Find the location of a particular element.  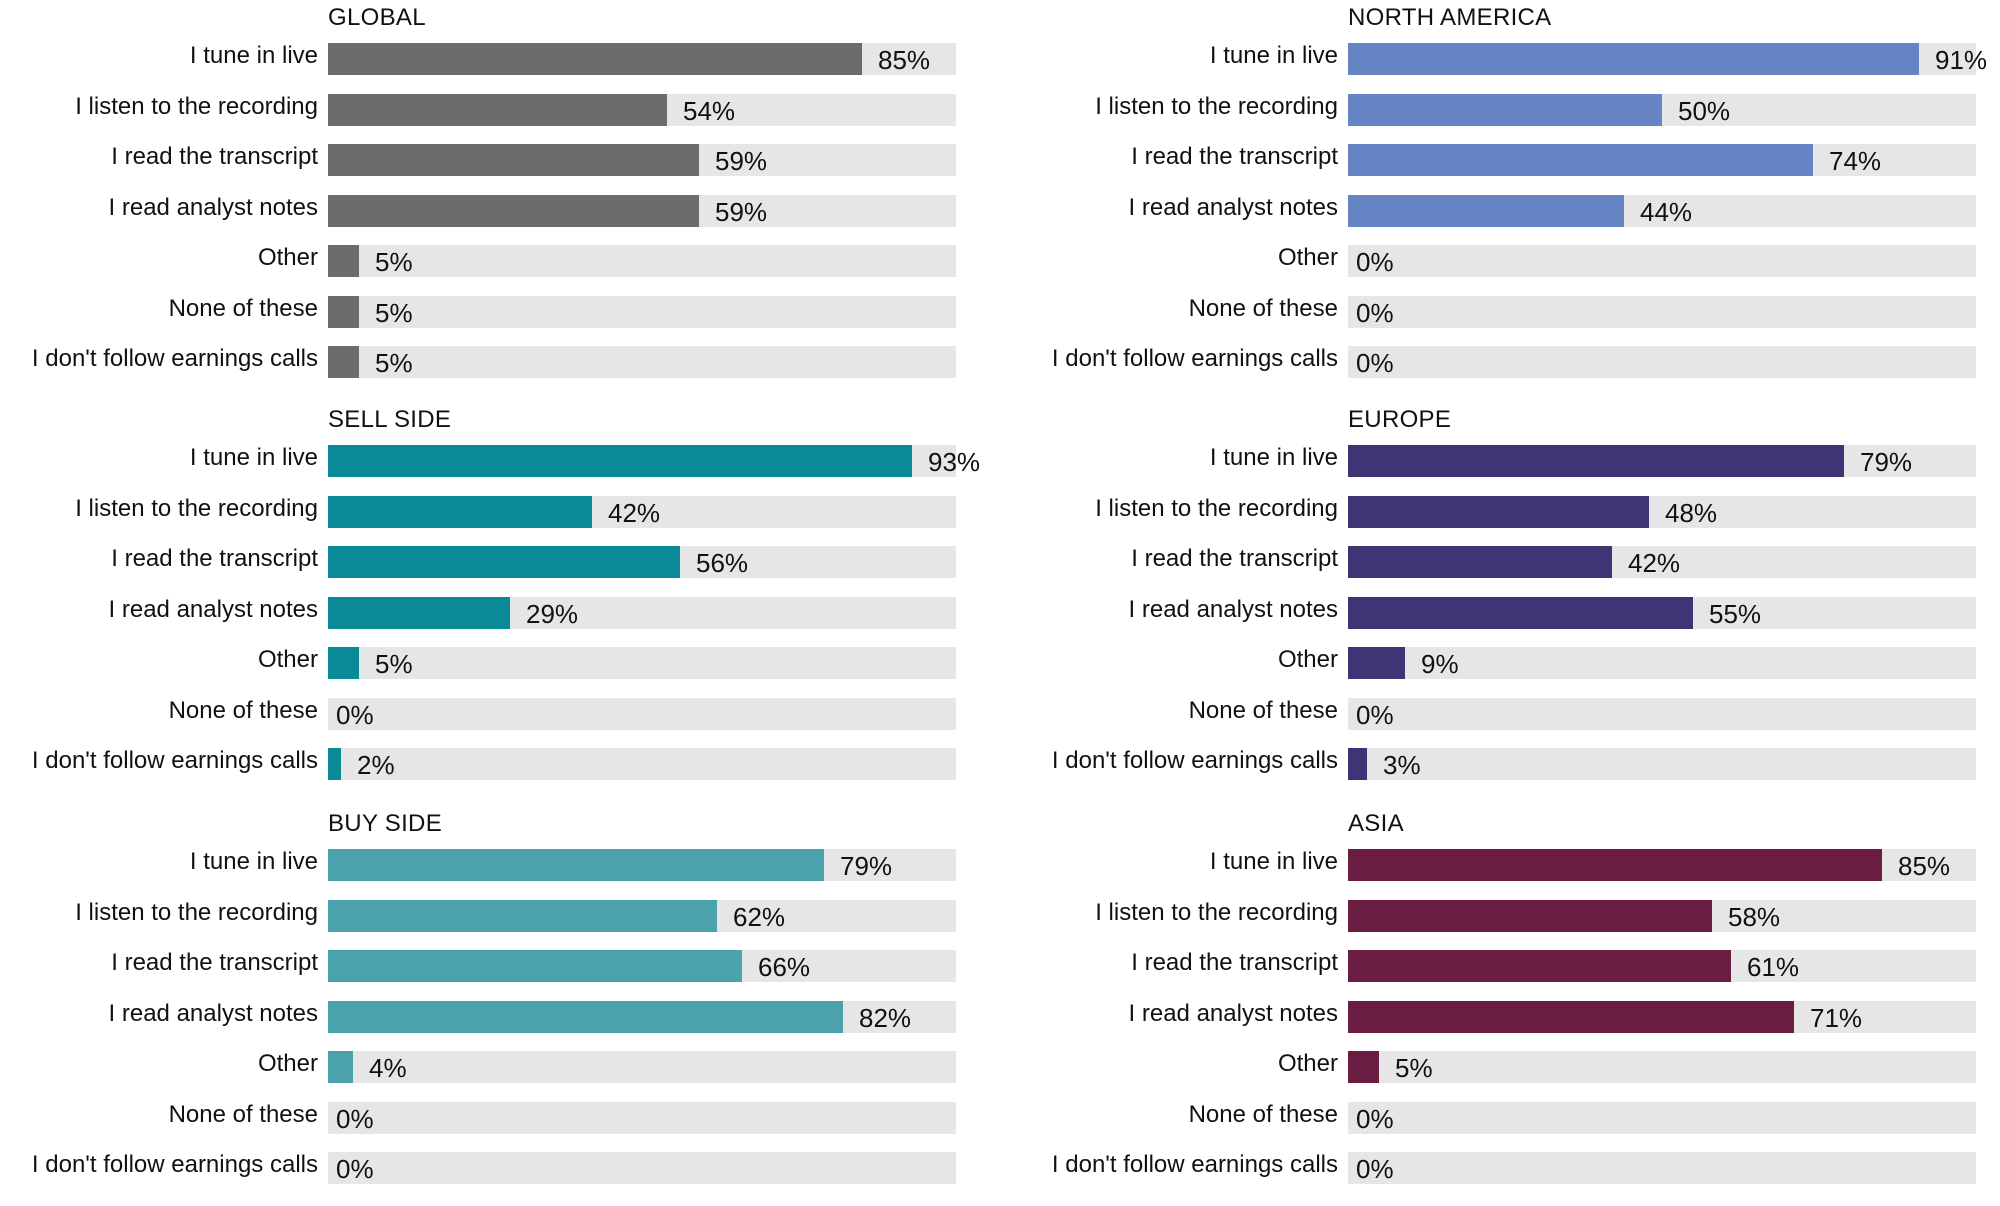

value-label: 93% is located at coordinates (954, 462).